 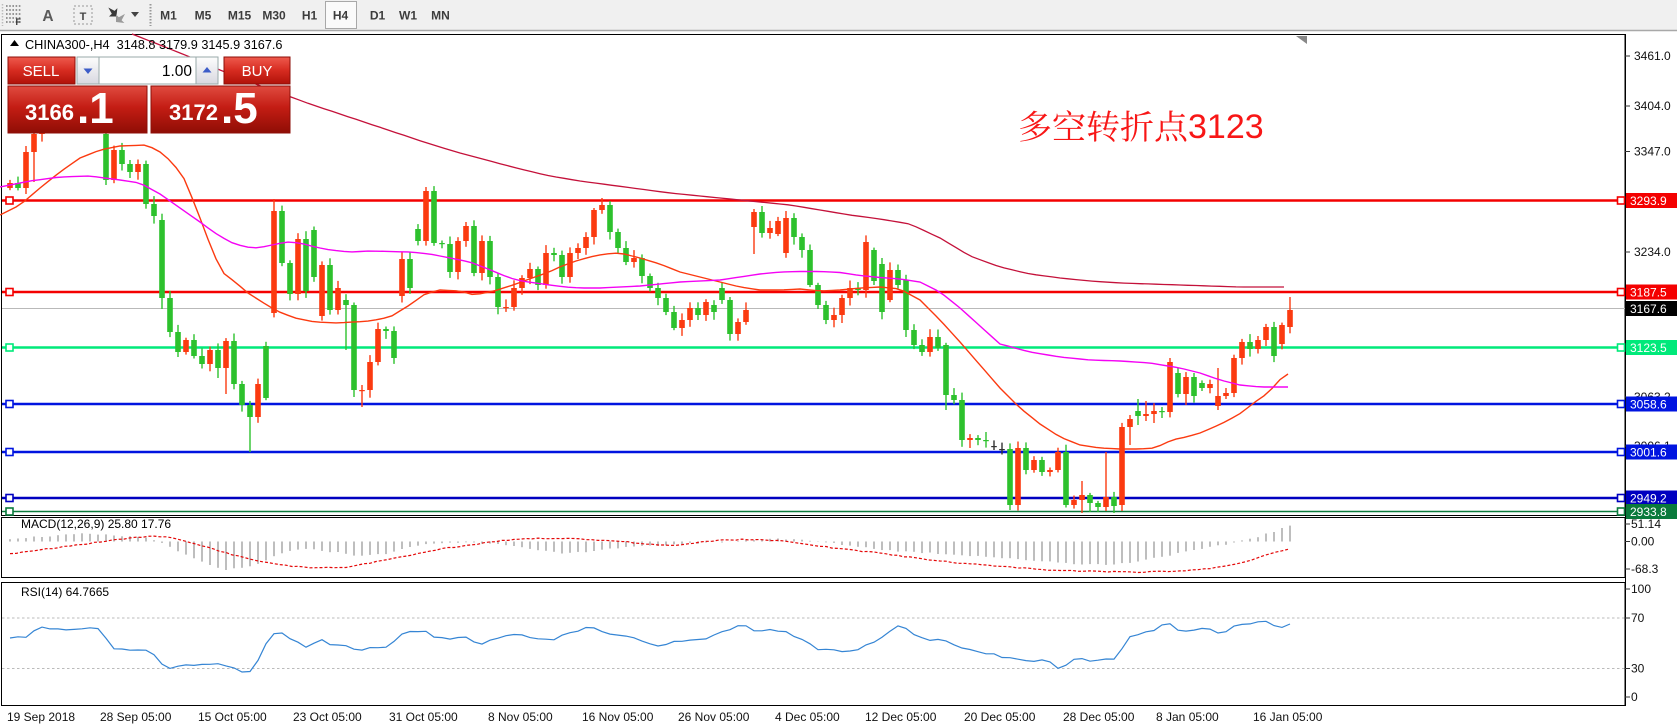 What do you see at coordinates (1099, 717) in the screenshot?
I see `svg-text: 28 Dec 05:00` at bounding box center [1099, 717].